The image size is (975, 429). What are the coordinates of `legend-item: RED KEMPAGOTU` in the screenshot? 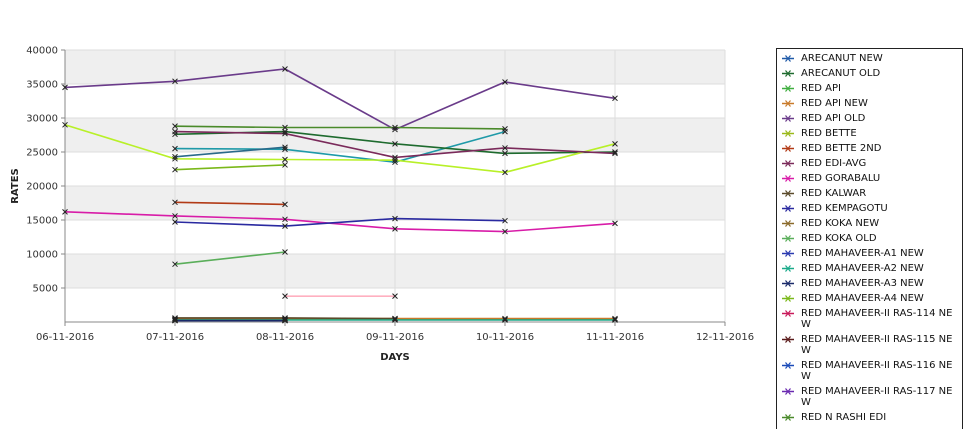 It's located at (869, 208).